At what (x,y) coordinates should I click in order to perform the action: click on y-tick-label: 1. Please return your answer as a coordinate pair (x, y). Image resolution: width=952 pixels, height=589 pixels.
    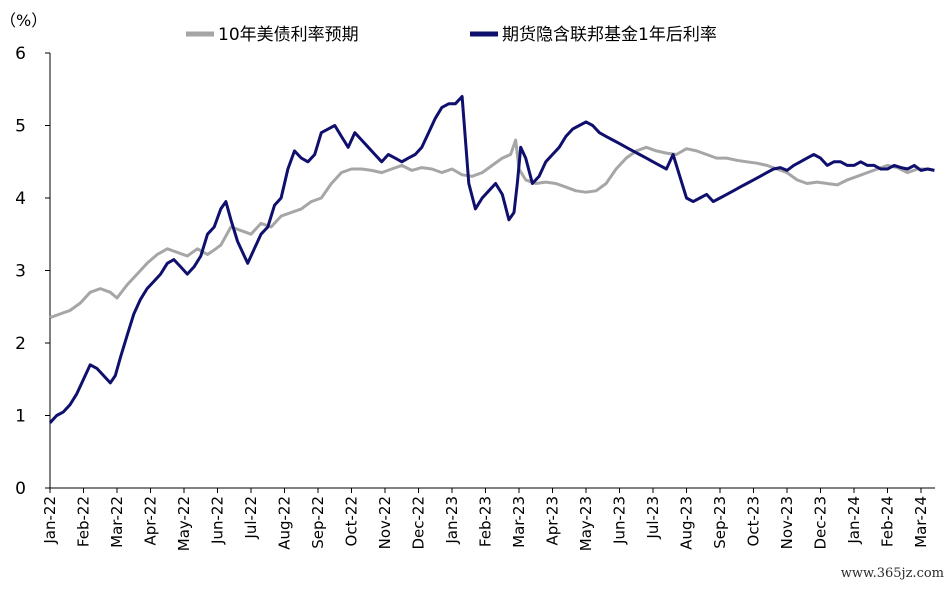
    Looking at the image, I should click on (20, 417).